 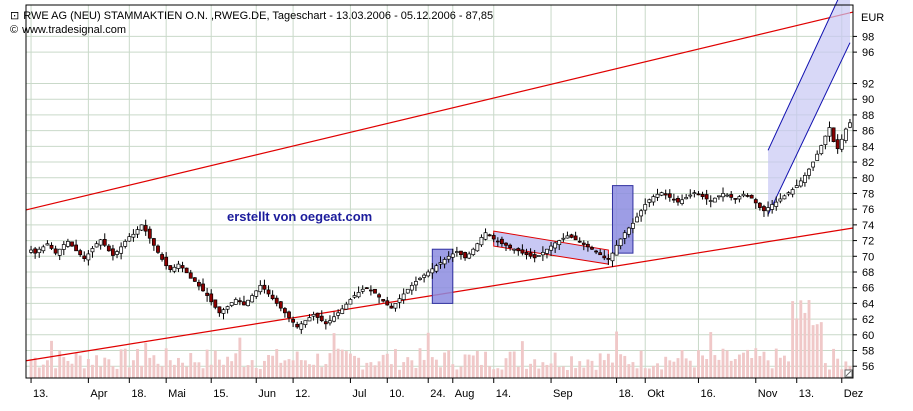 I want to click on x-tick-label: 12., so click(x=302, y=394).